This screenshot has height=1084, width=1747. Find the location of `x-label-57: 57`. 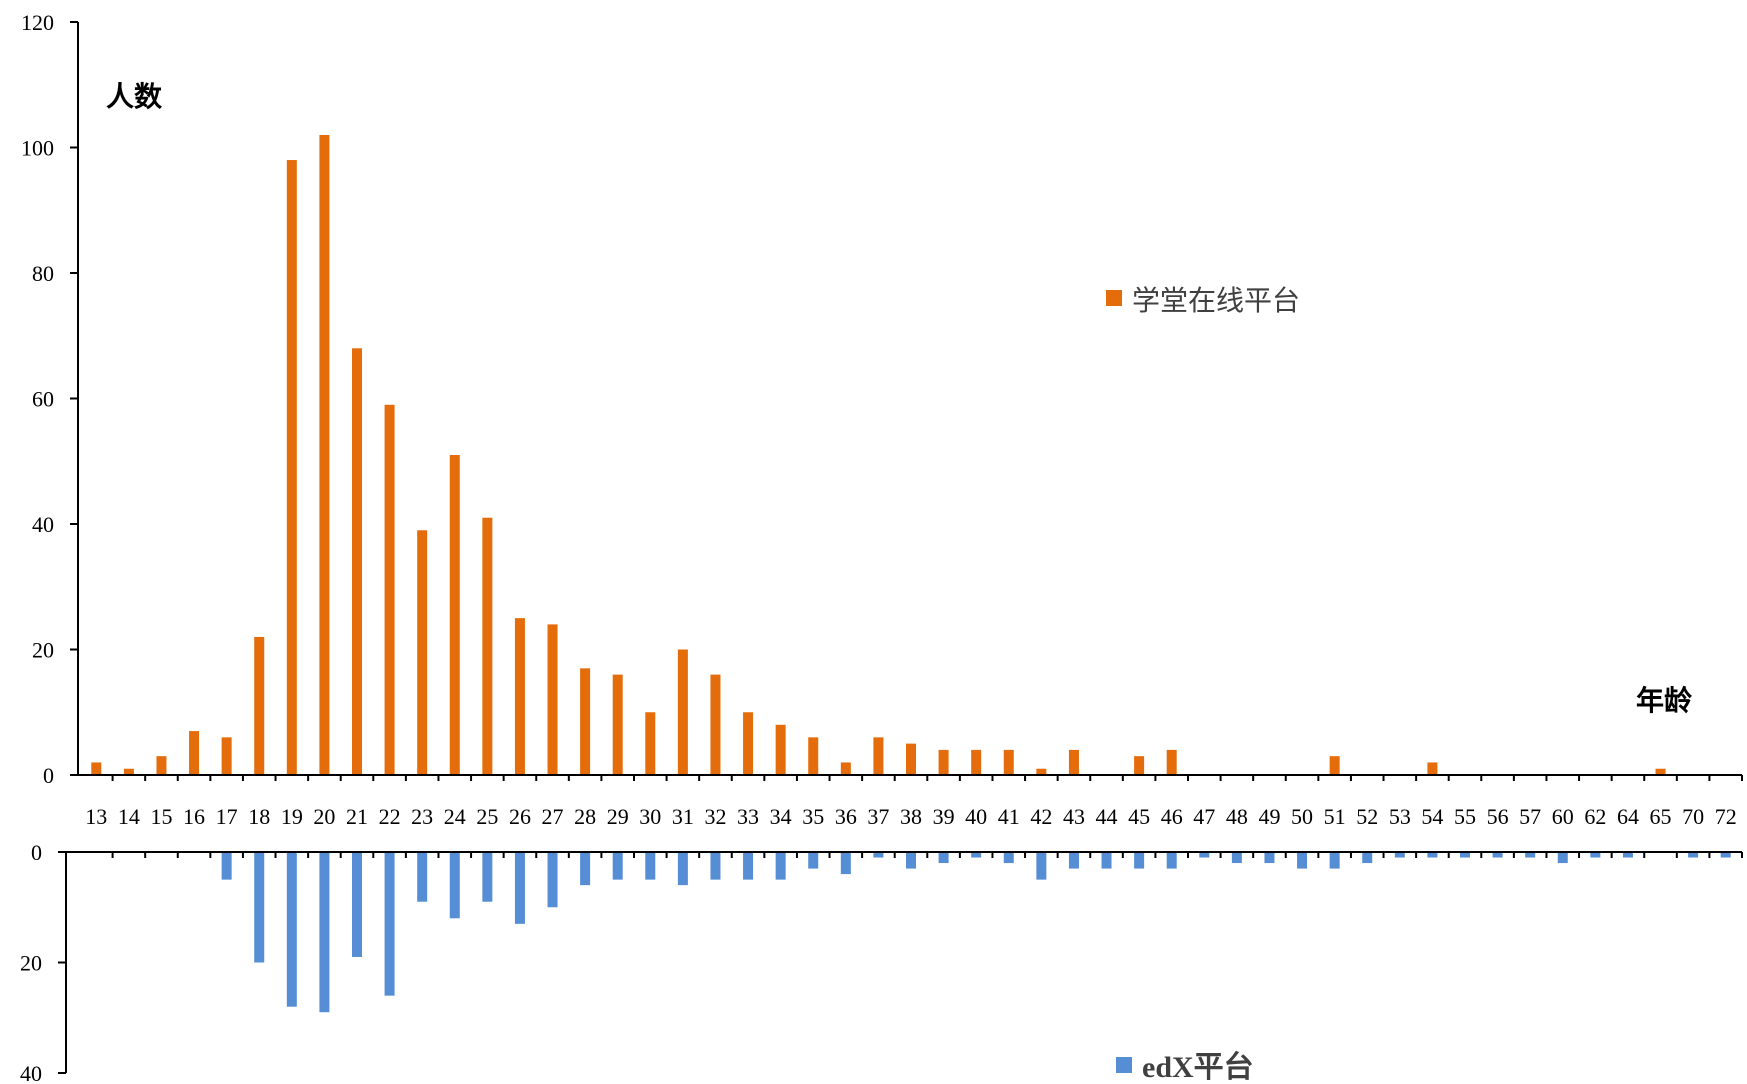

x-label-57: 57 is located at coordinates (1530, 816).